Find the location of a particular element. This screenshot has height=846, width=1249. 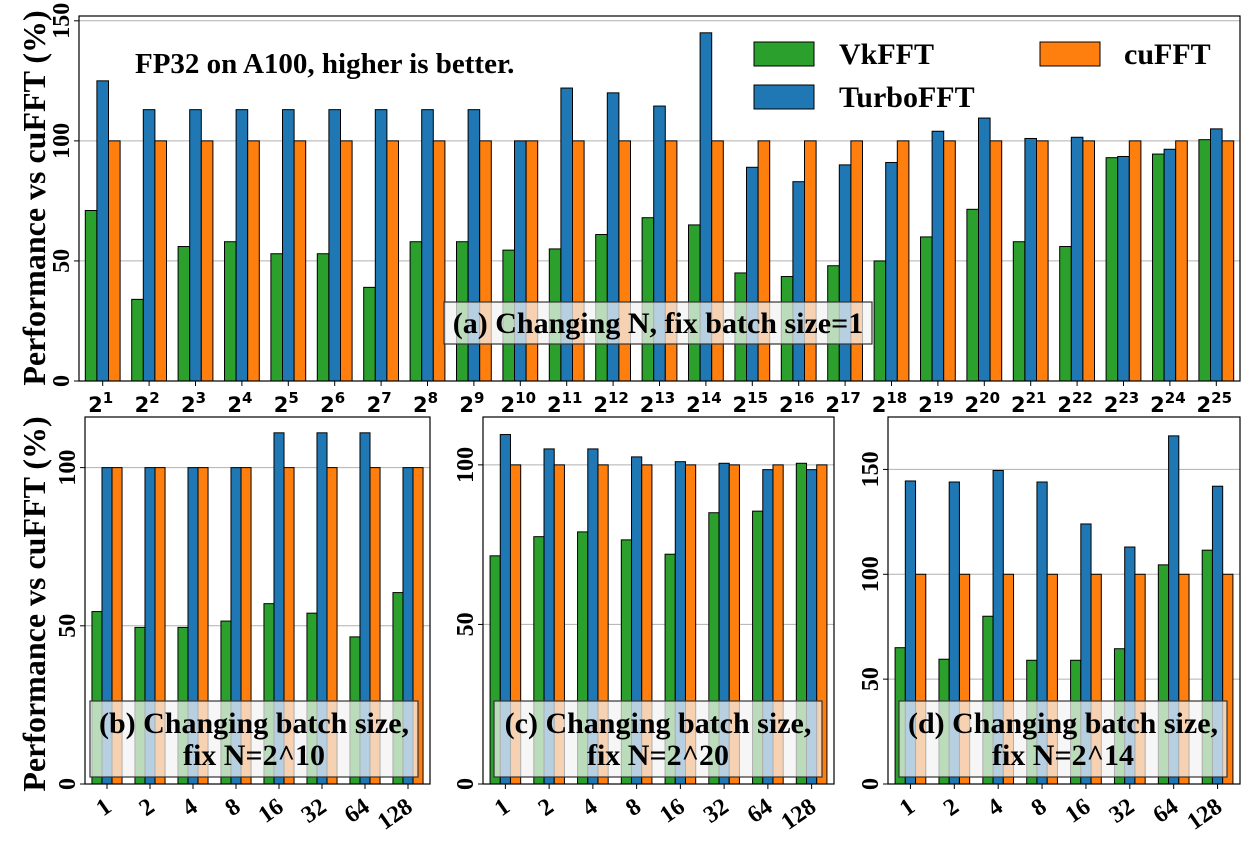

caption-text: (d) Changing batch size, is located at coordinates (1063, 723).